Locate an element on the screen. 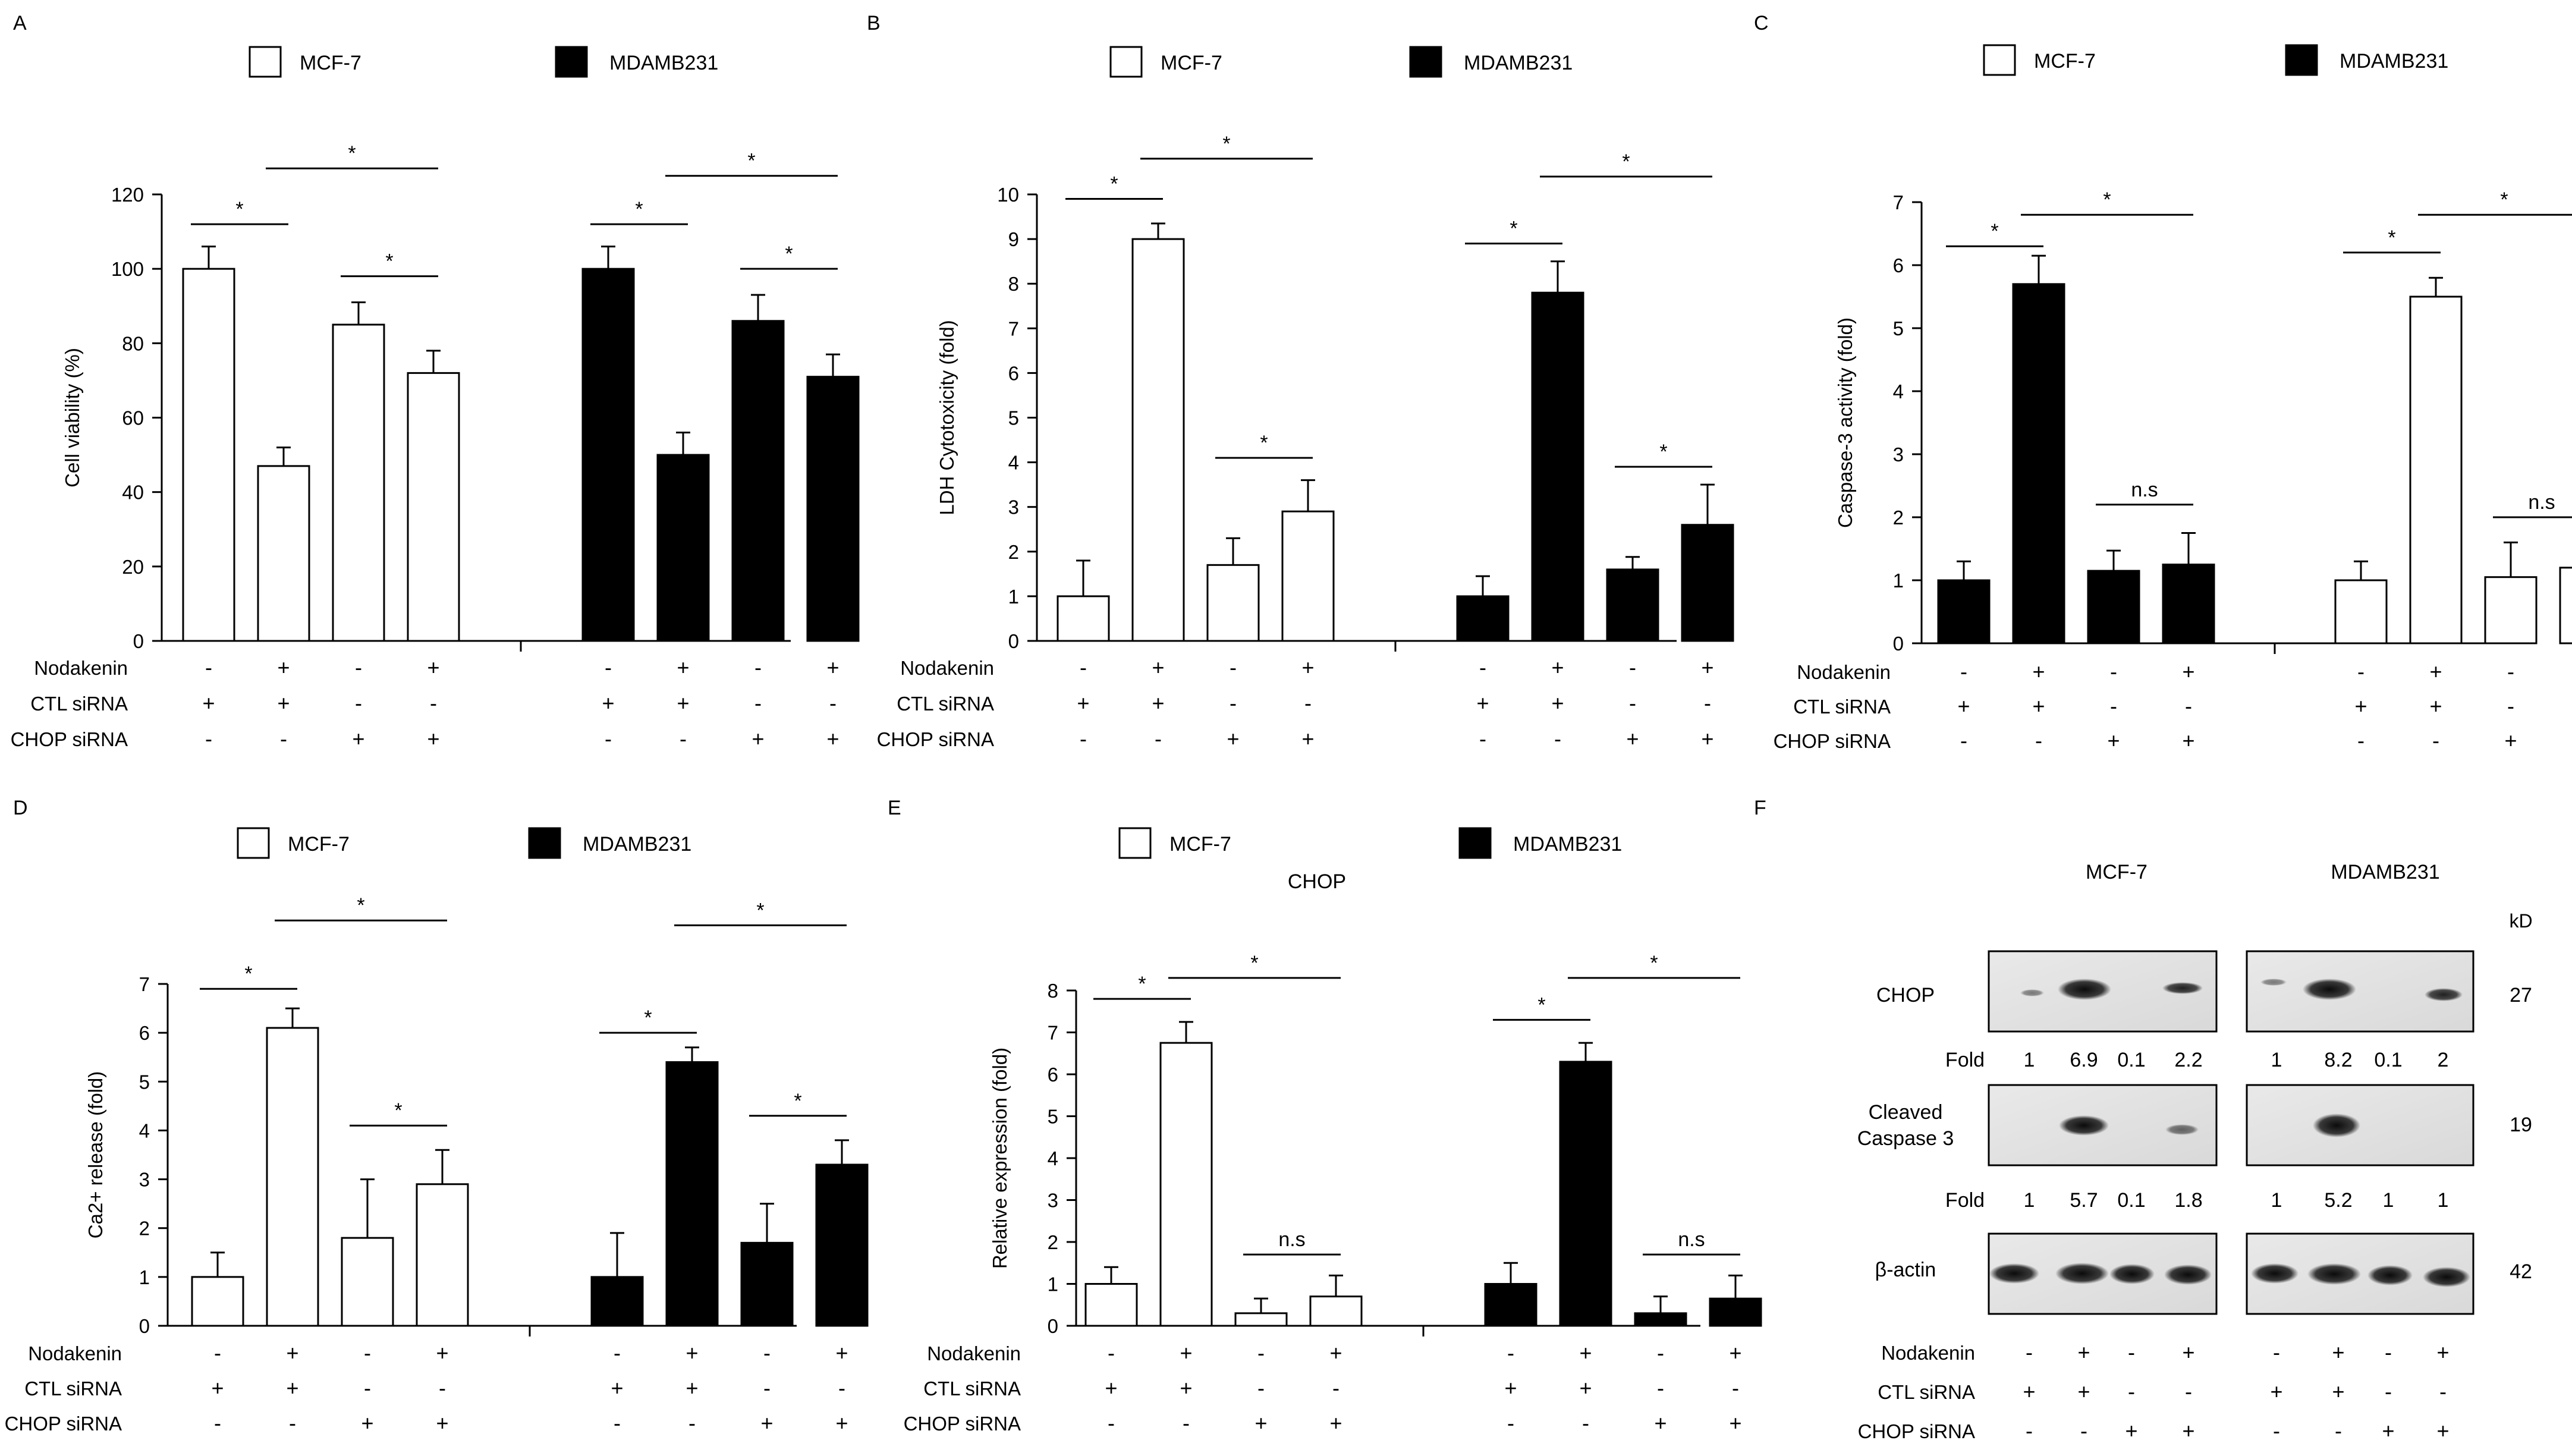 The image size is (2572, 1456). y-tick-label: 4 is located at coordinates (1013, 463).